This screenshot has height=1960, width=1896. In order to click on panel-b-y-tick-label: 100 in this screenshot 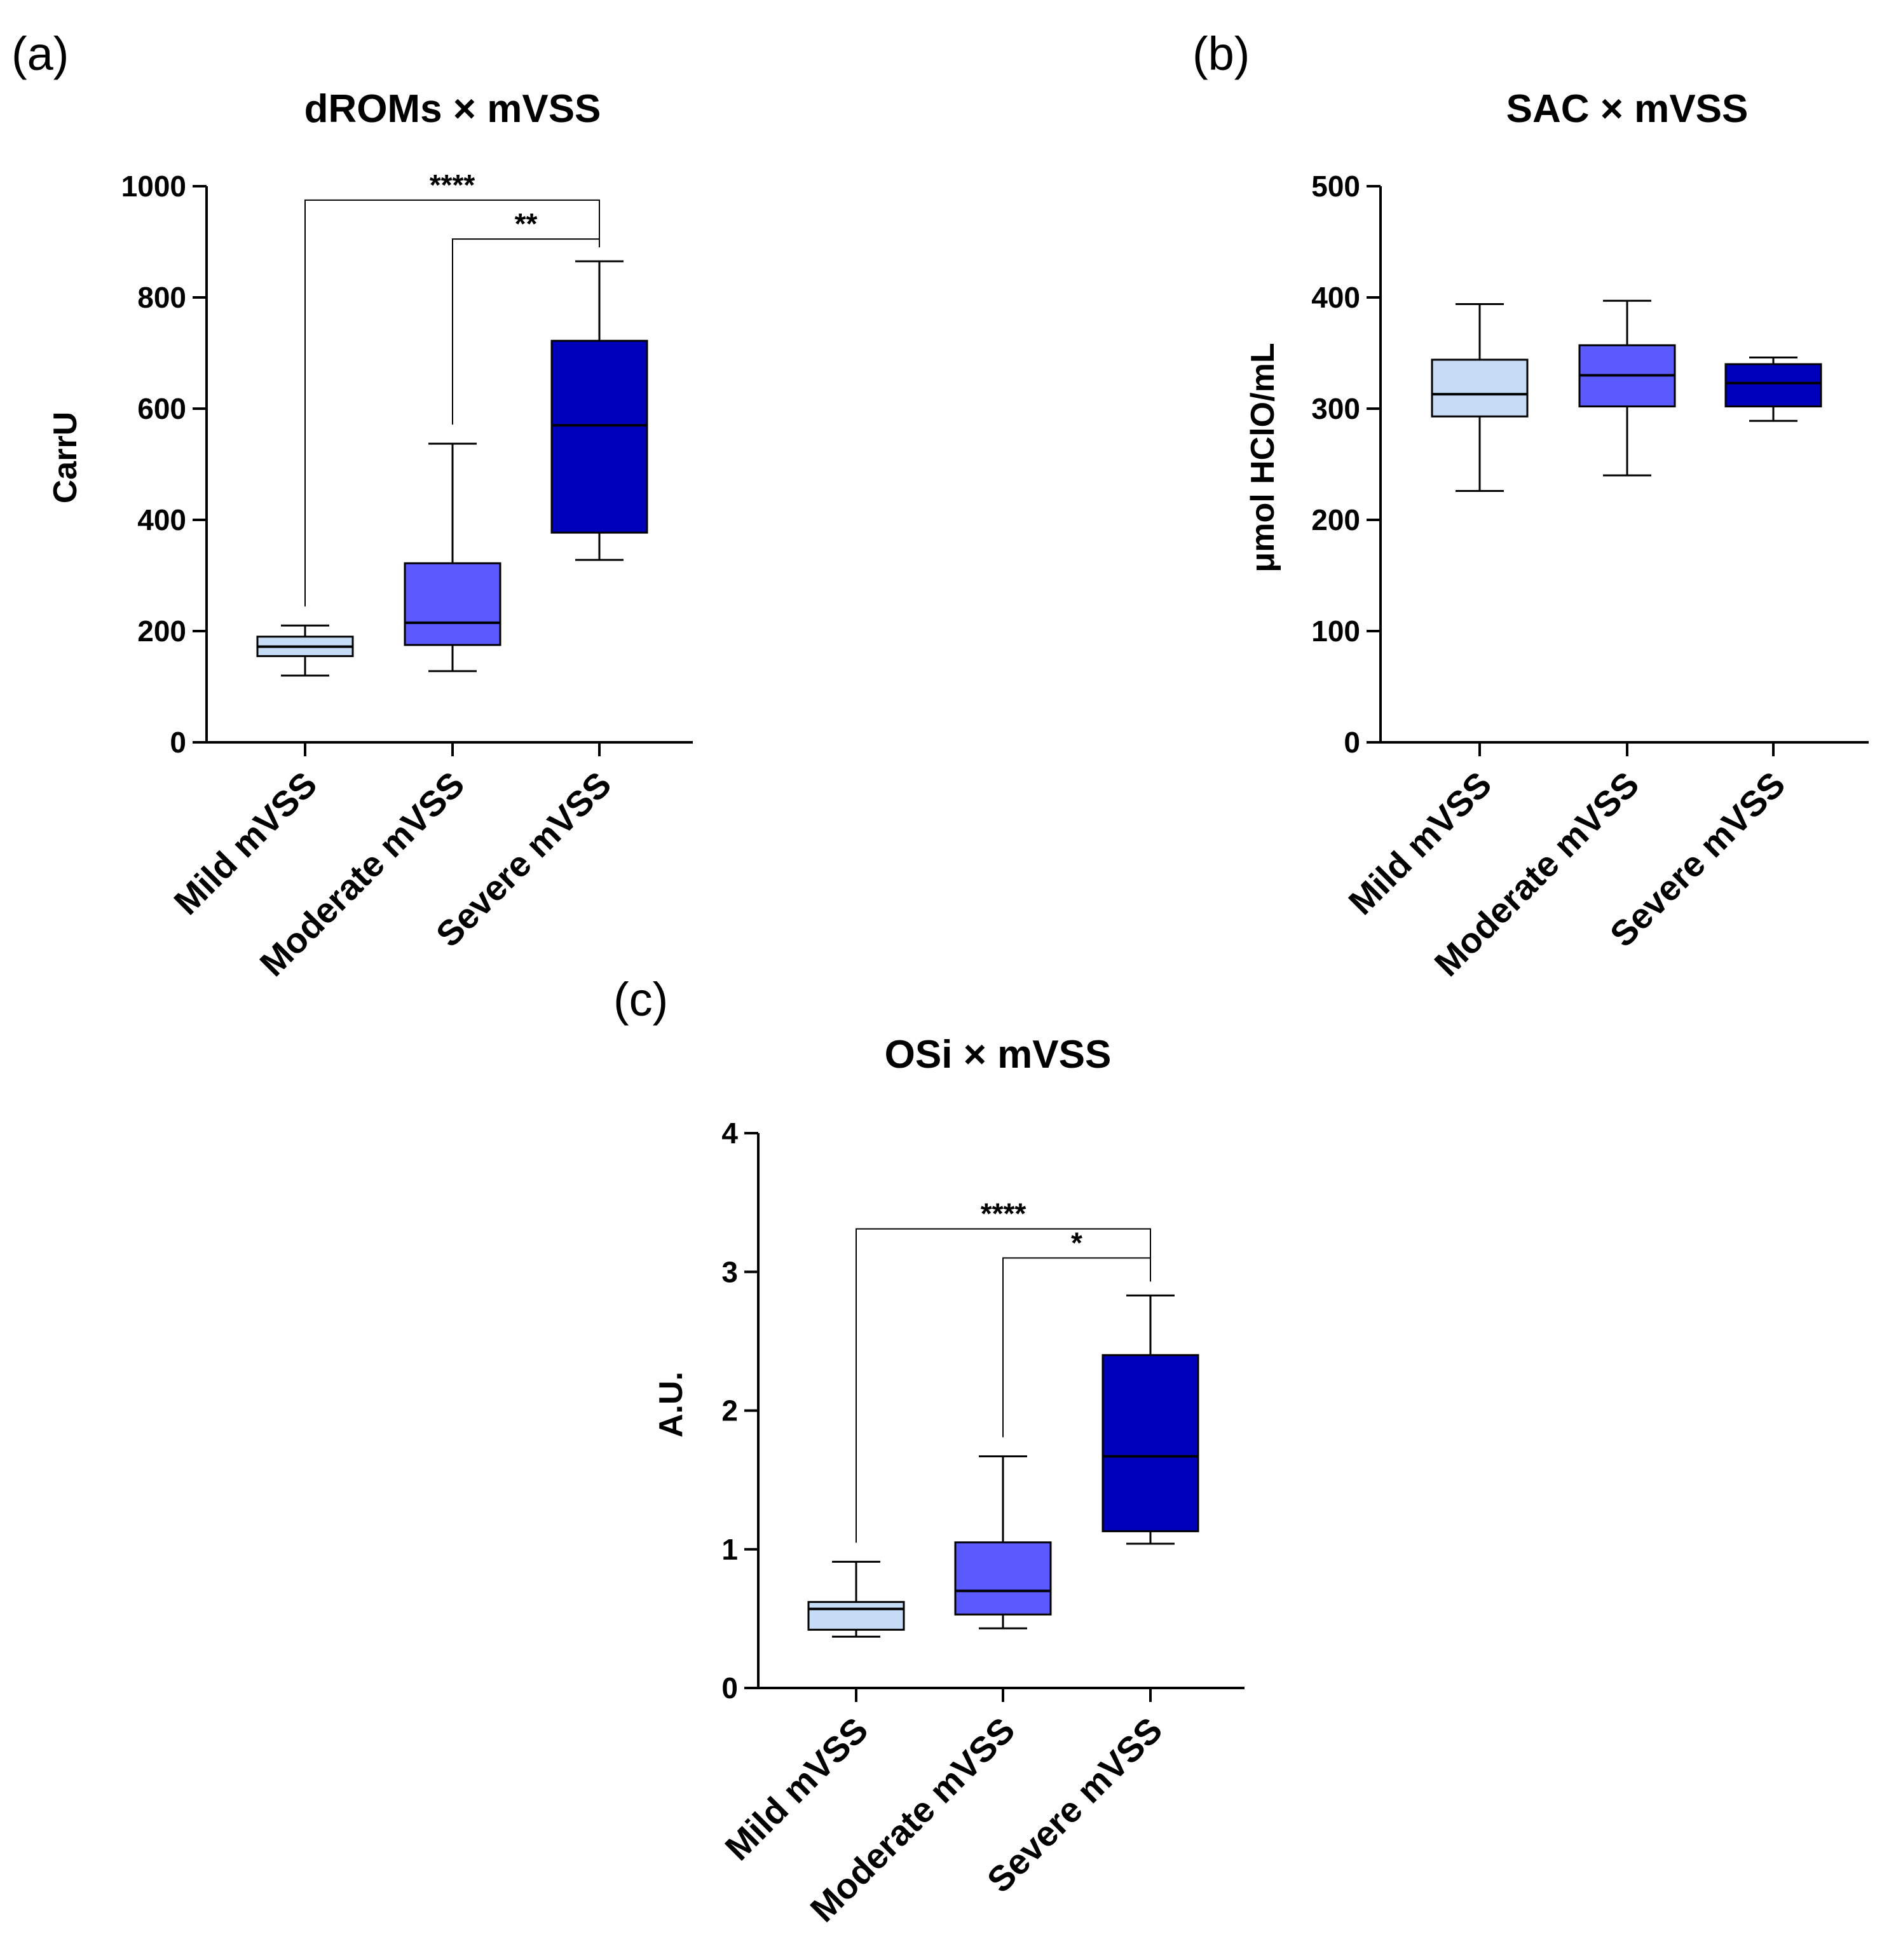, I will do `click(1336, 631)`.